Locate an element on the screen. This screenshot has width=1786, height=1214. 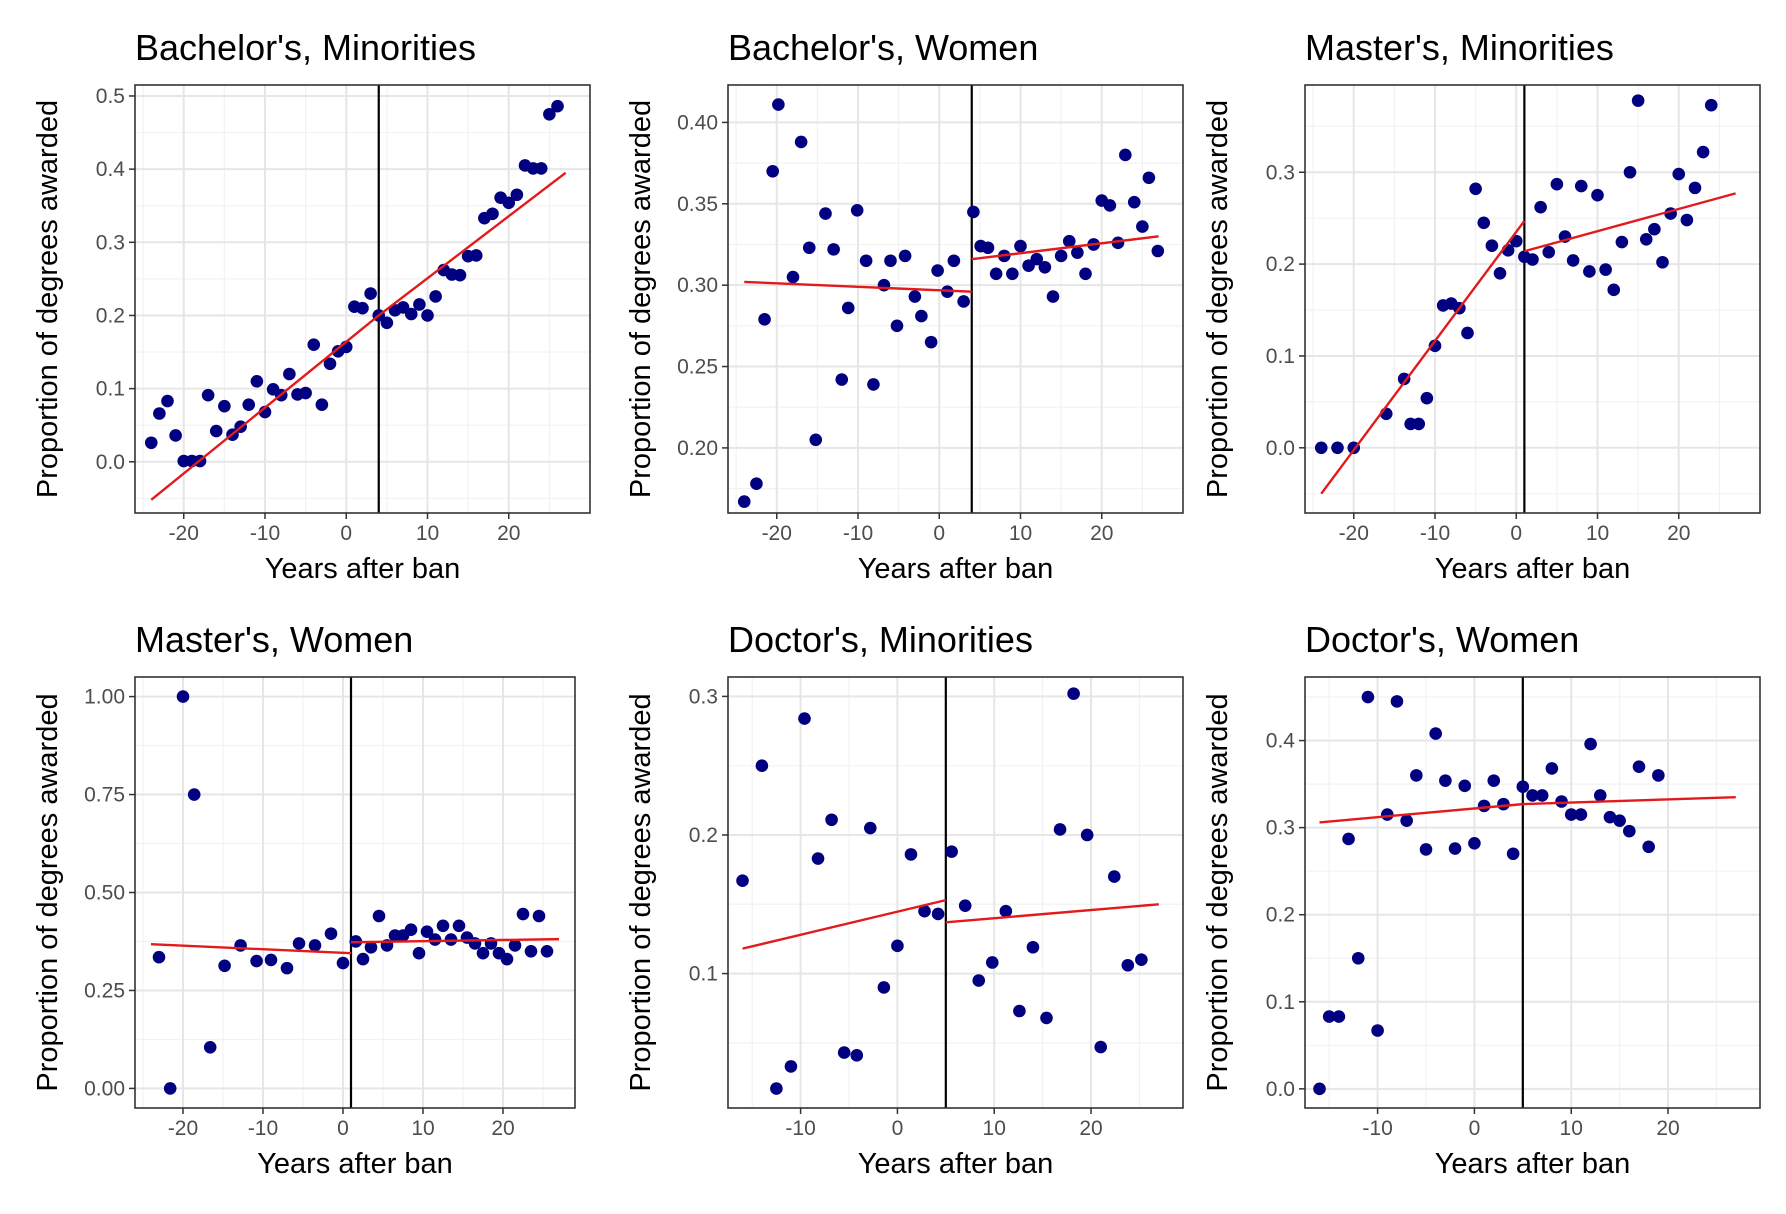
y-tick-label: 0.4 is located at coordinates (1281, 741).